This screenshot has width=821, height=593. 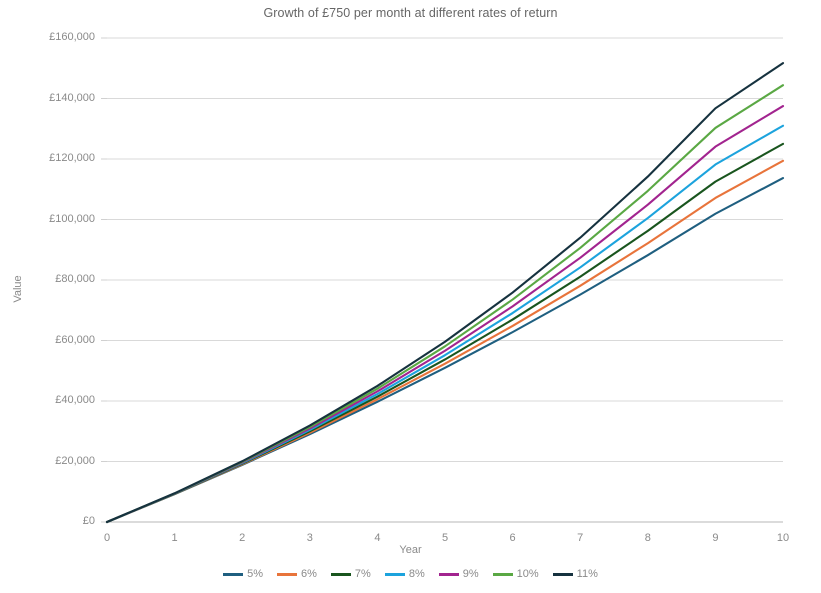 What do you see at coordinates (647, 538) in the screenshot?
I see `x-axis-tick-label: 8` at bounding box center [647, 538].